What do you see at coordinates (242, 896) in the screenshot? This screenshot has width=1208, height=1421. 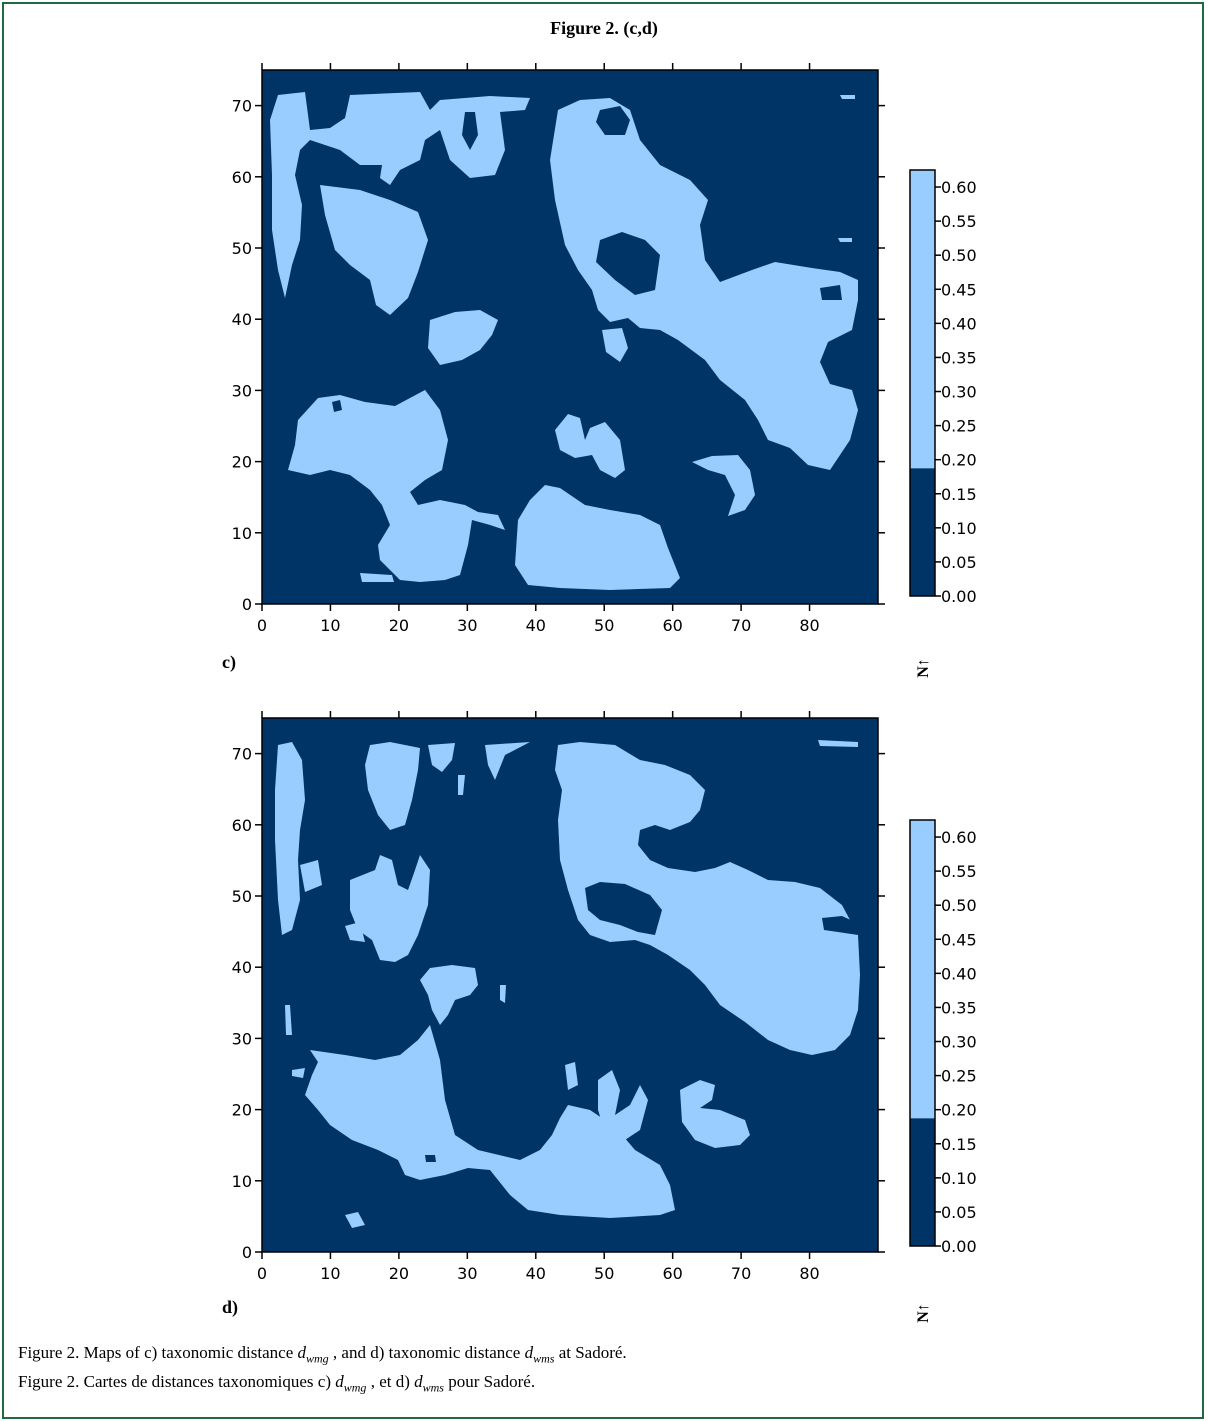 I see `y-tick-label: 50` at bounding box center [242, 896].